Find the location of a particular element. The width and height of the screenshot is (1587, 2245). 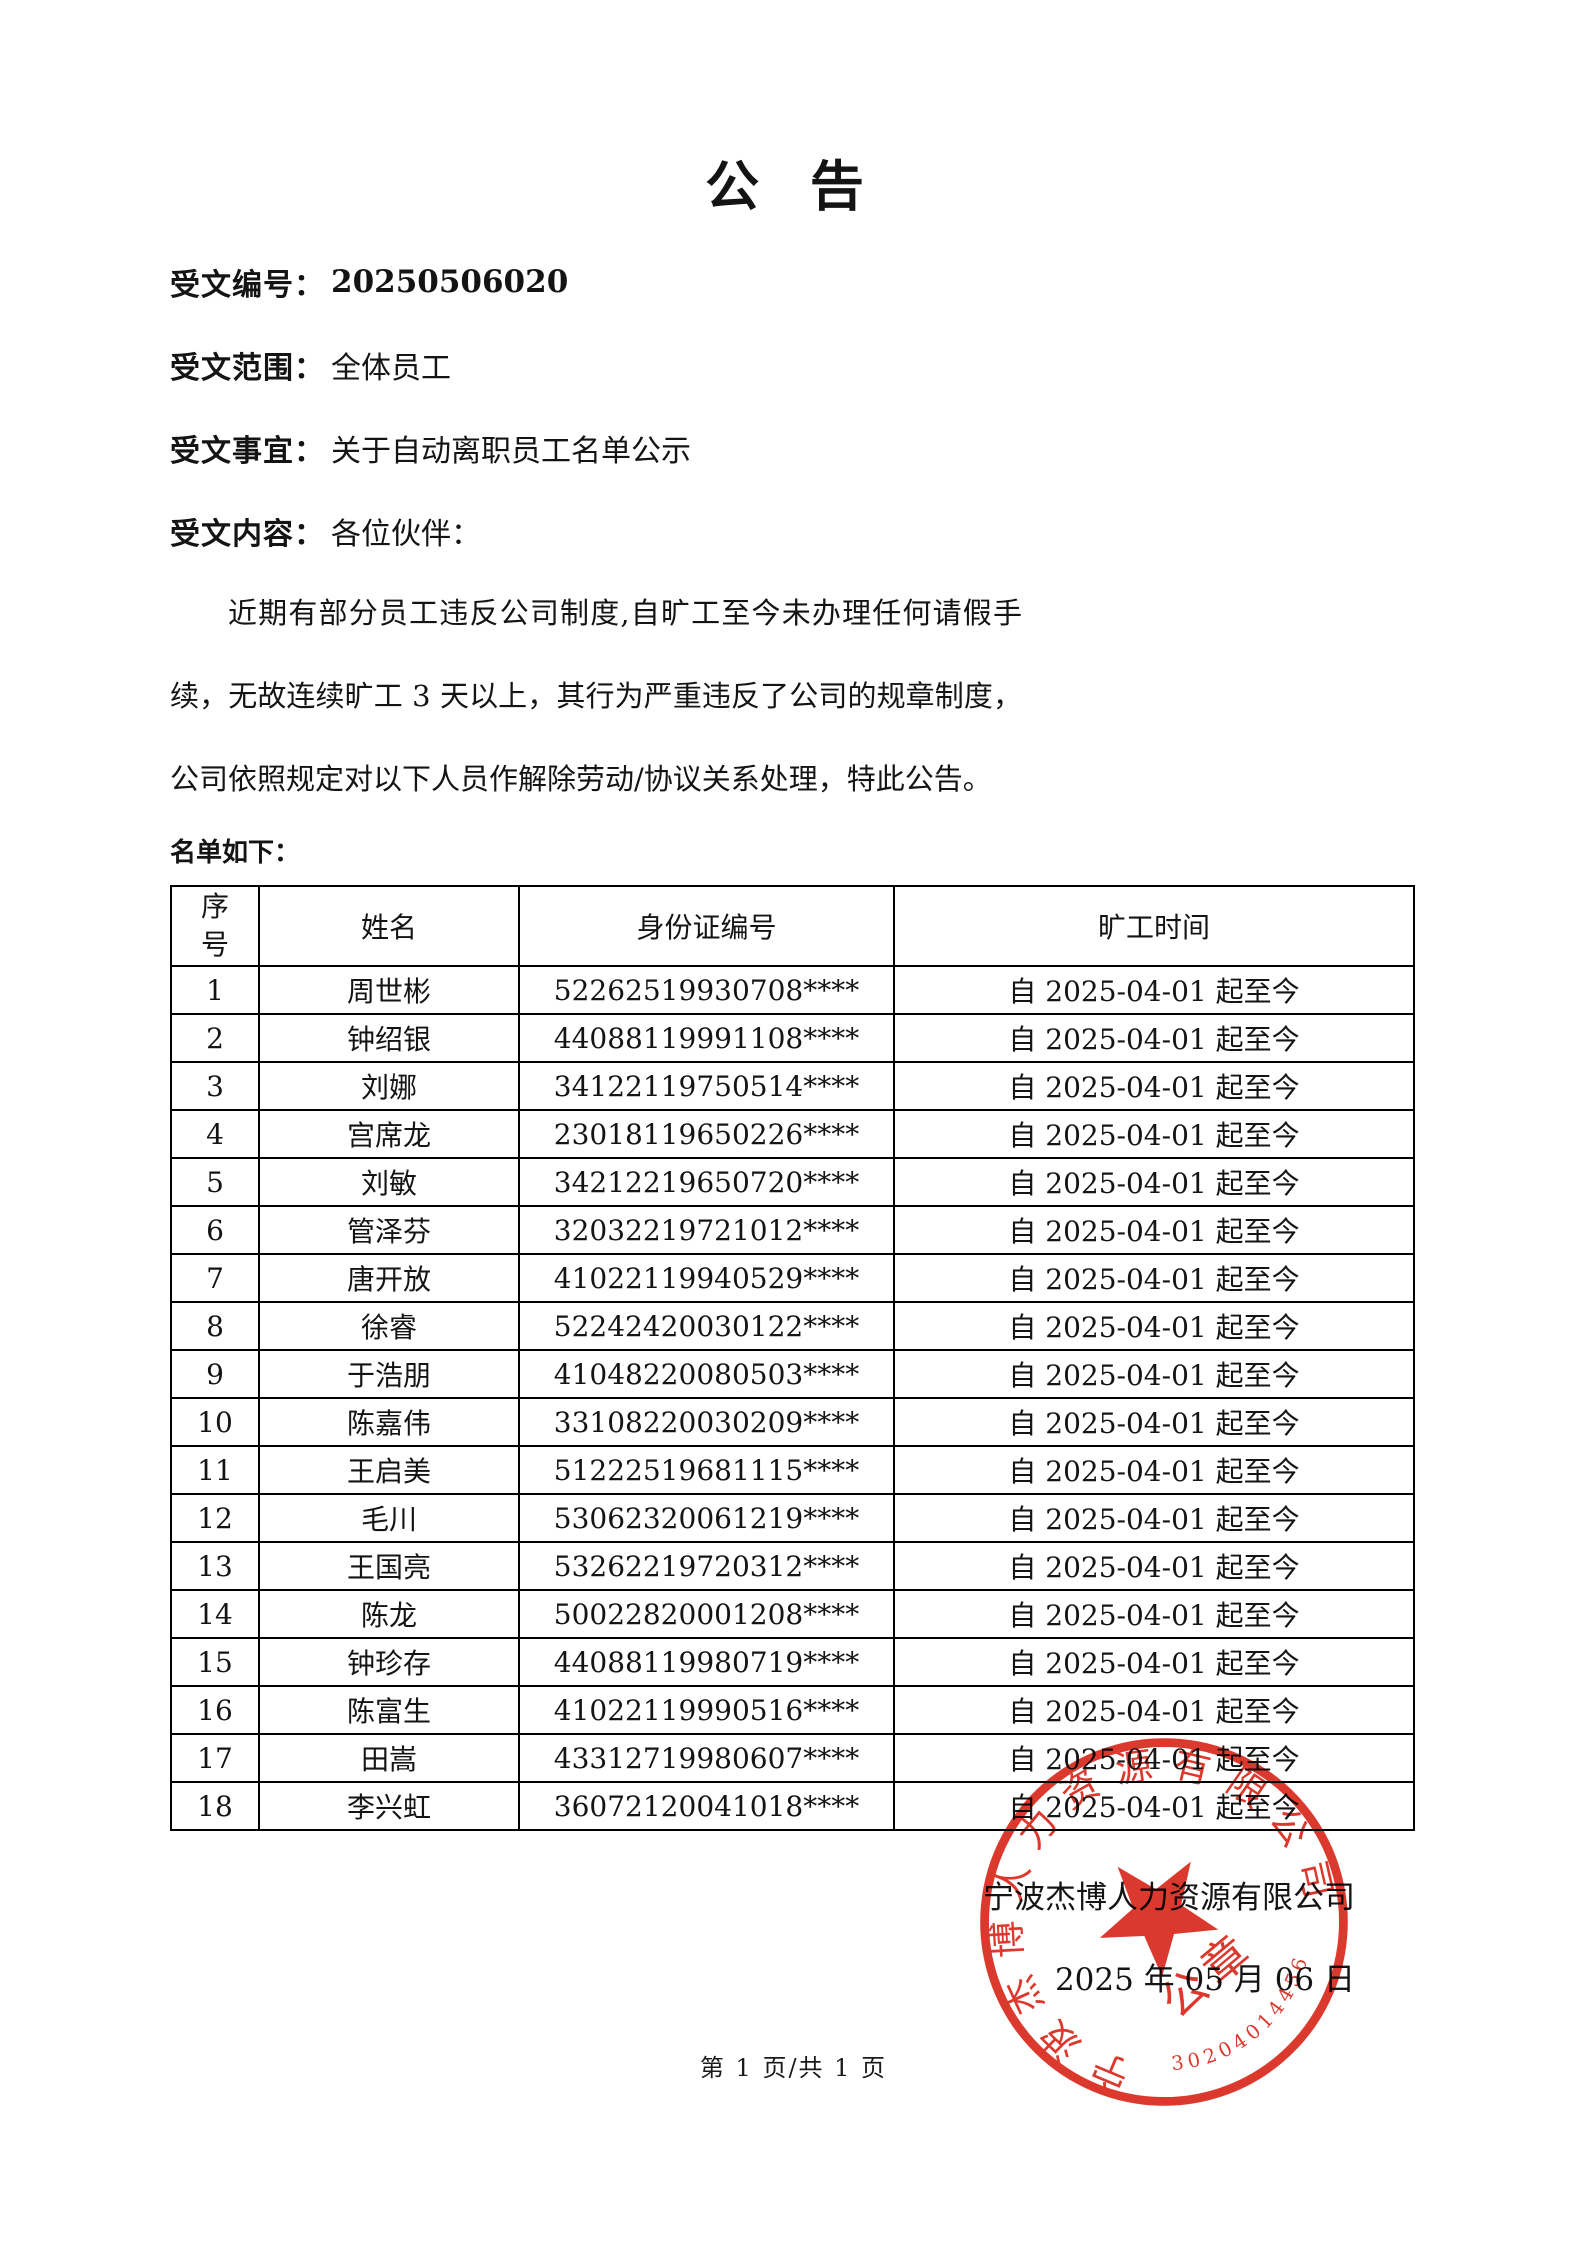

cell-serial-no: 7 is located at coordinates (215, 1278).